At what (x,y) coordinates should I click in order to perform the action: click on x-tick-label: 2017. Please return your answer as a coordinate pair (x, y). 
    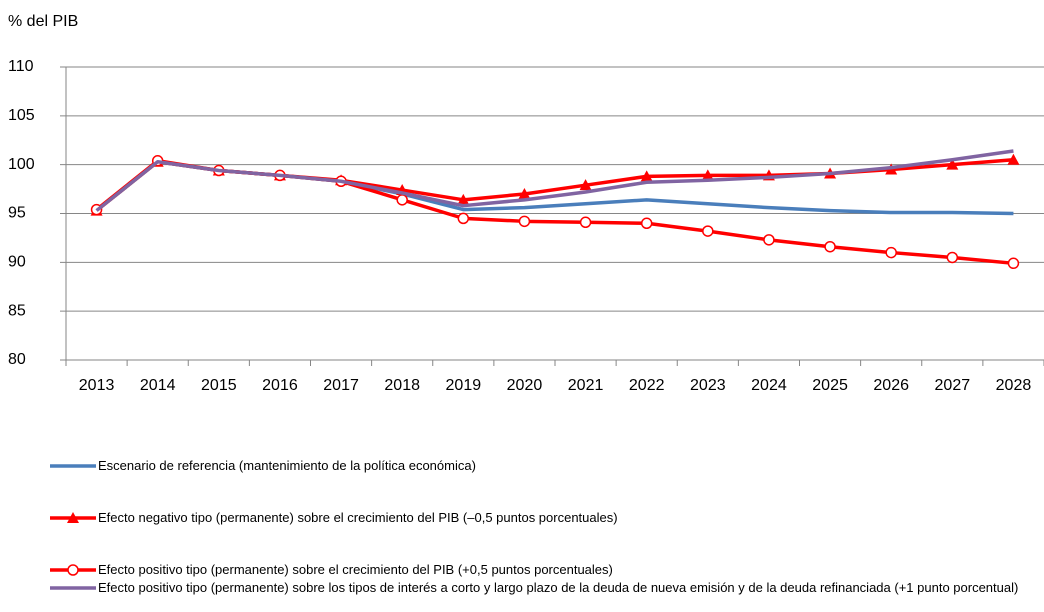
    Looking at the image, I should click on (341, 385).